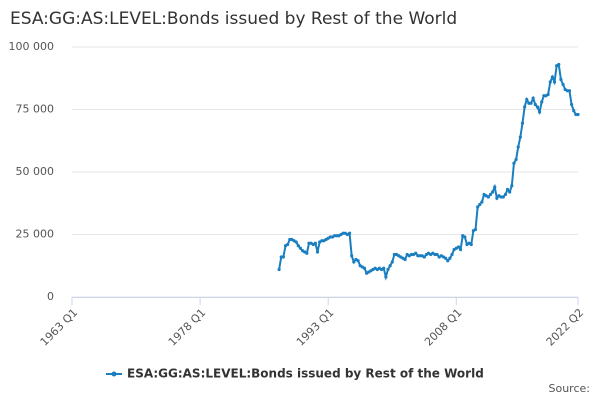 The image size is (600, 400). What do you see at coordinates (50, 296) in the screenshot?
I see `y-tick-label: 0` at bounding box center [50, 296].